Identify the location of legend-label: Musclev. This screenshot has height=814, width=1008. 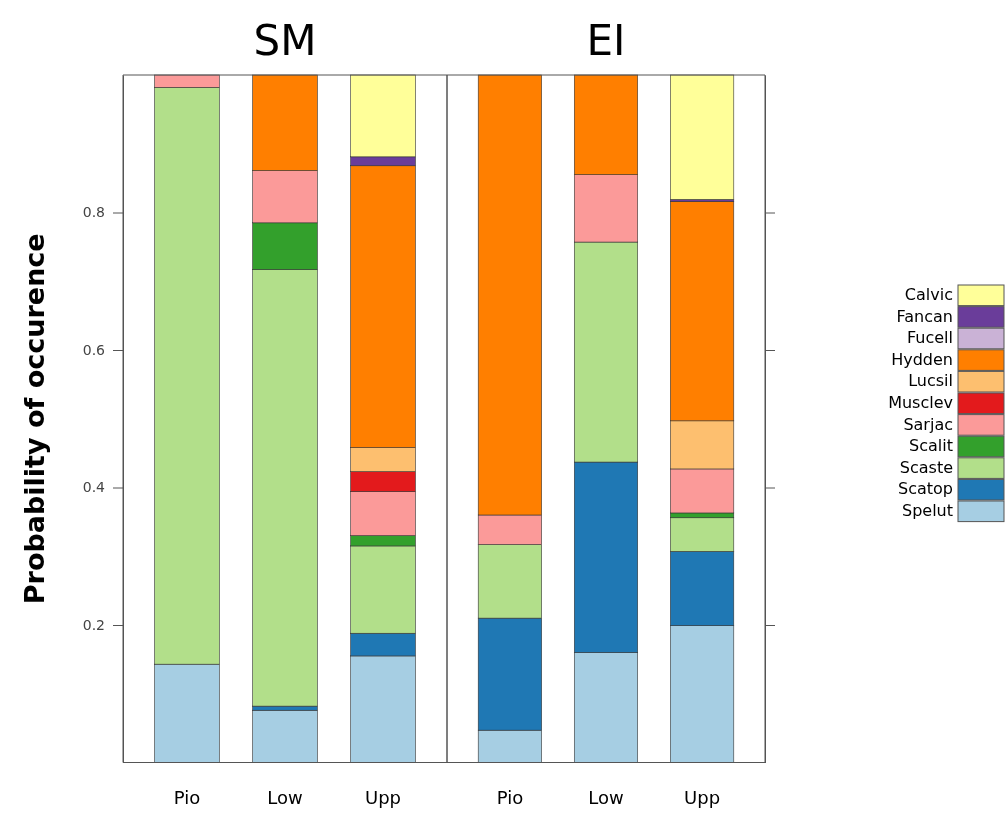
(920, 402).